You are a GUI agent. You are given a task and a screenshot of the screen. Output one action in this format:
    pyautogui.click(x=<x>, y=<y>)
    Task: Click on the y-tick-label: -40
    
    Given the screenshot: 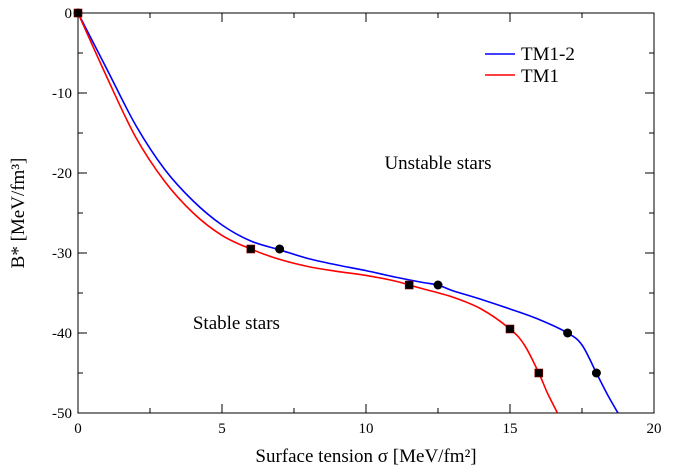 What is the action you would take?
    pyautogui.click(x=62, y=334)
    